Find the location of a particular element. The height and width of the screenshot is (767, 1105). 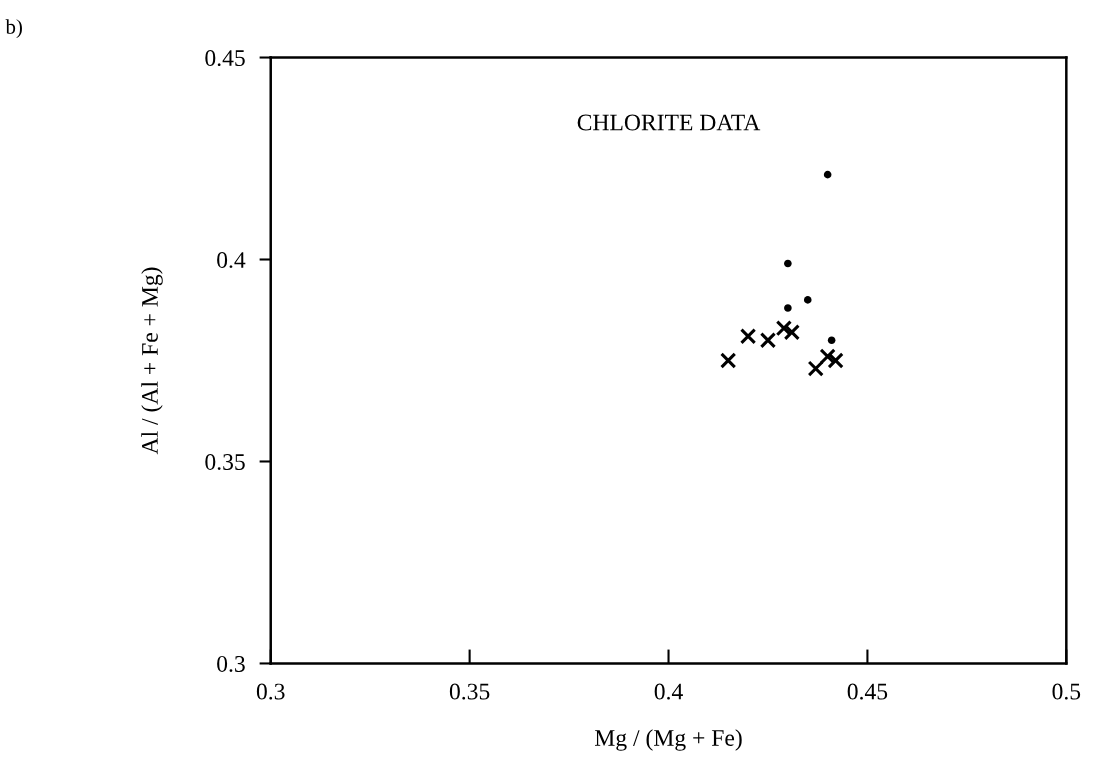

x-tick-label: 0.5 is located at coordinates (1066, 691).